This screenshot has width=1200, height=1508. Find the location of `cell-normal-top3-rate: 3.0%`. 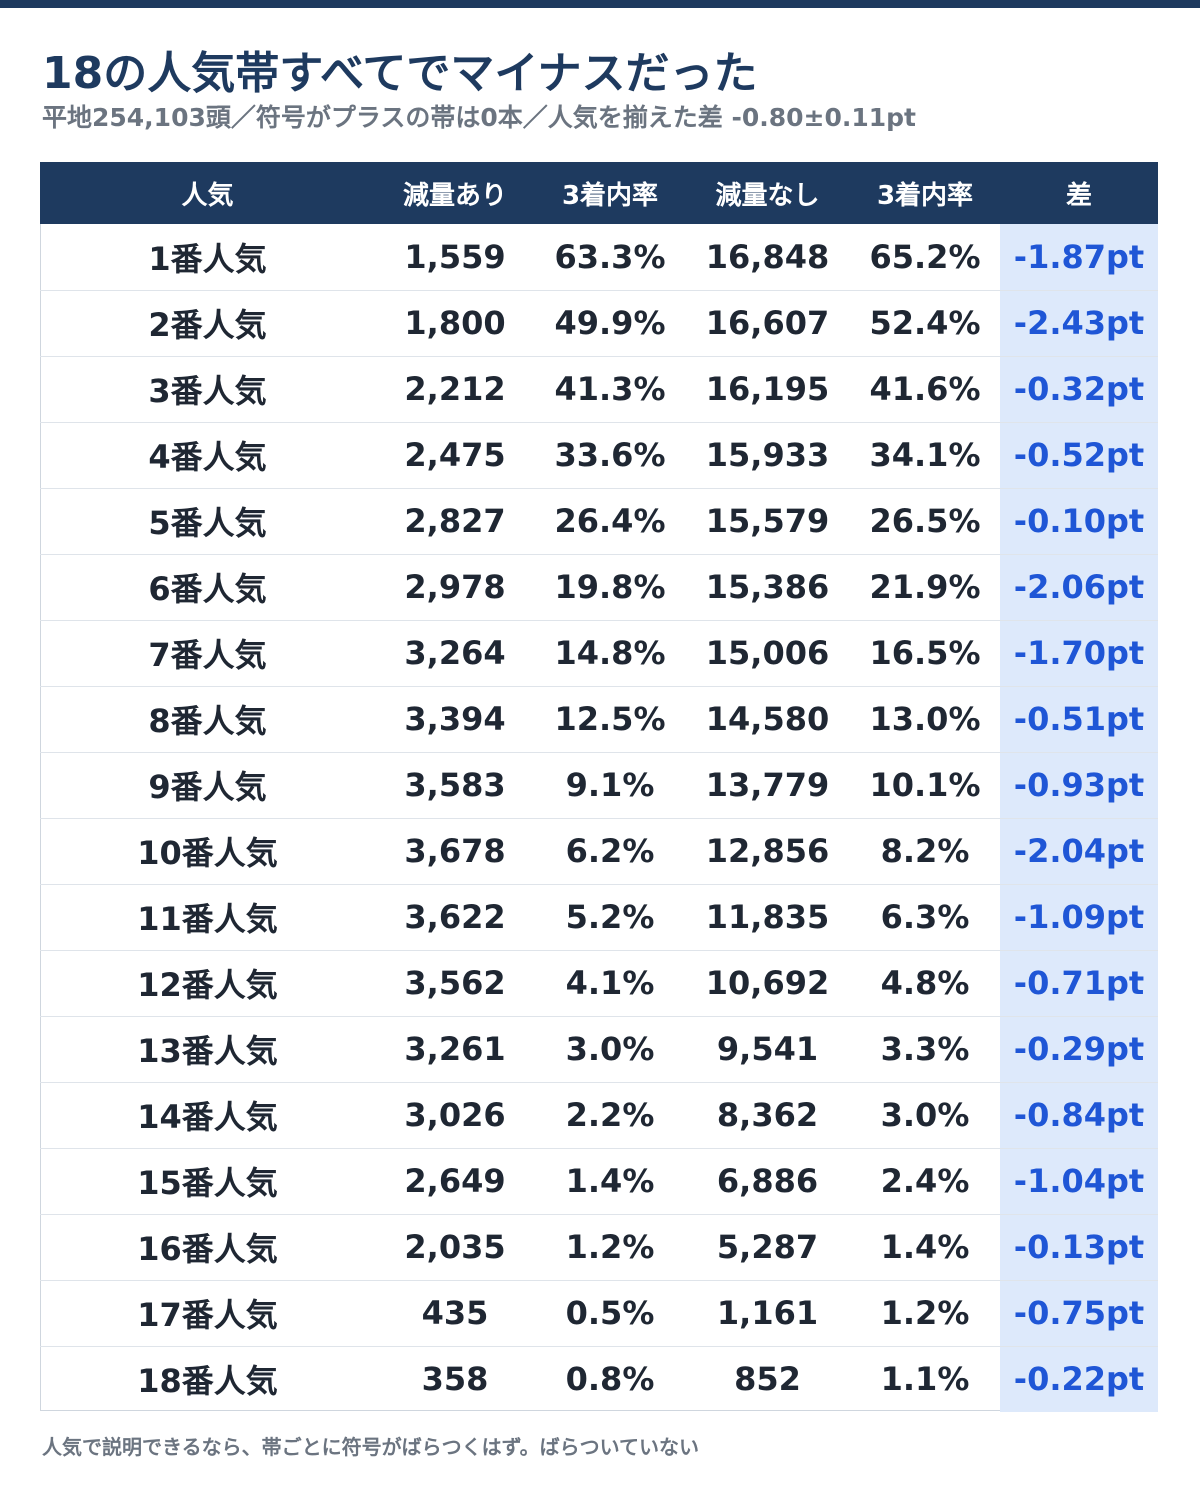

cell-normal-top3-rate: 3.0% is located at coordinates (925, 1115).